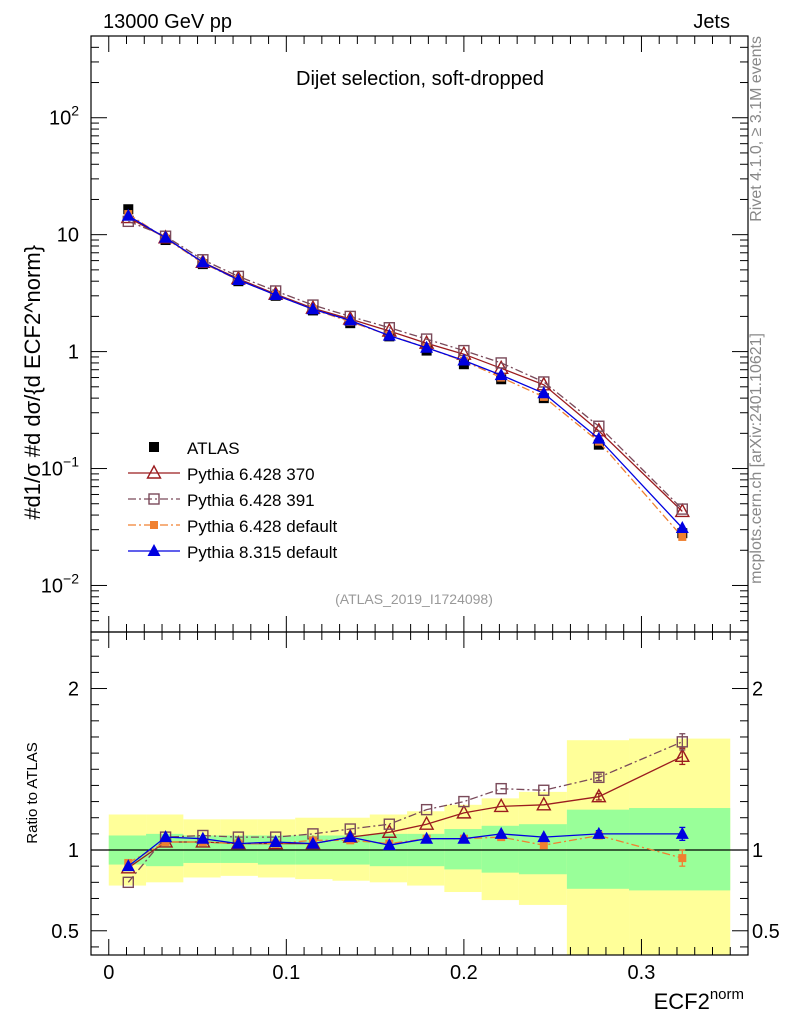  I want to click on y-tick-label: 10⁻², so click(60, 583).